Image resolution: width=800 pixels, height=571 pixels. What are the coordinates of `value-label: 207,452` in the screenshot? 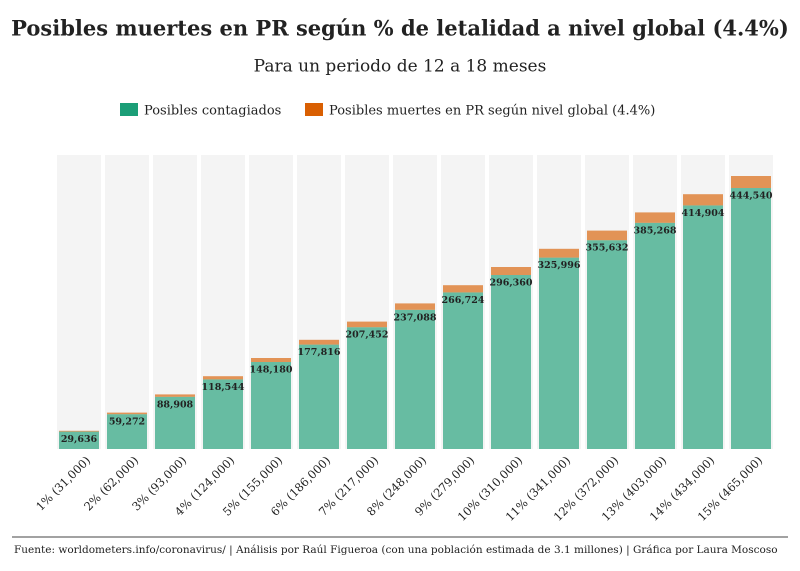 It's located at (367, 335).